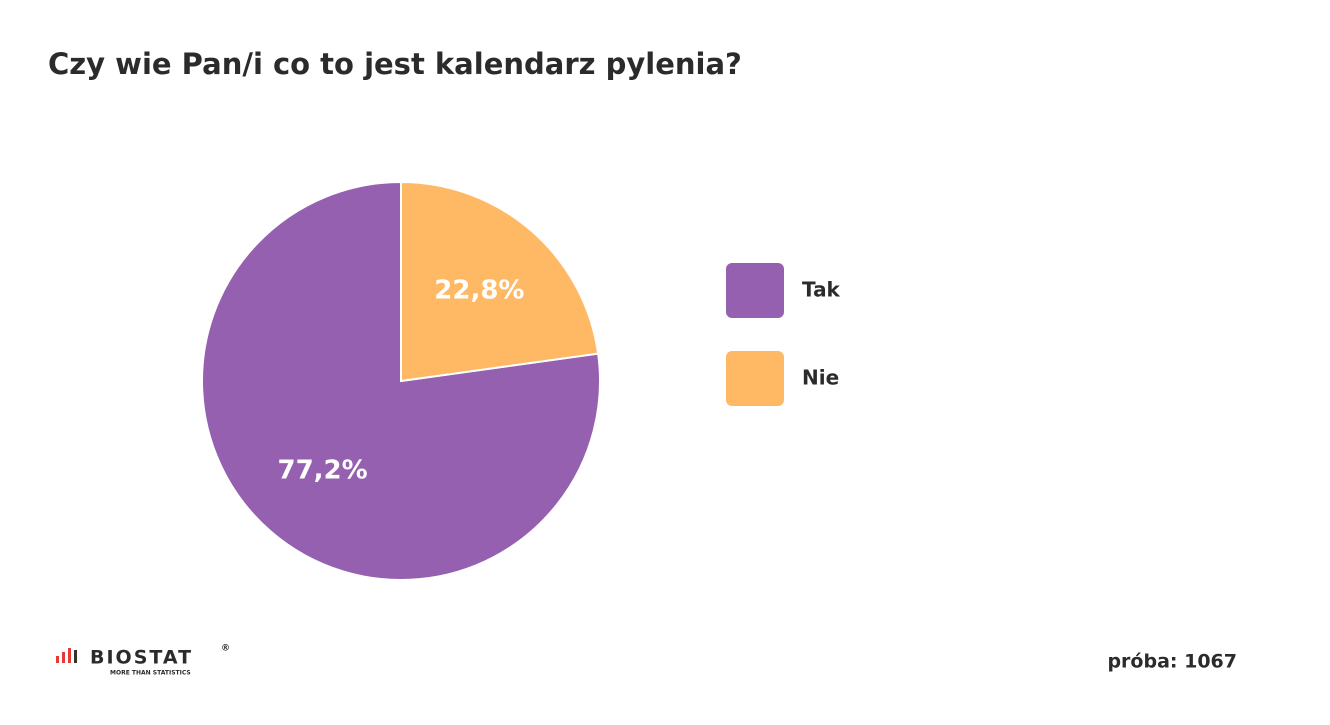  I want to click on logo-mark: ®, so click(225, 649).